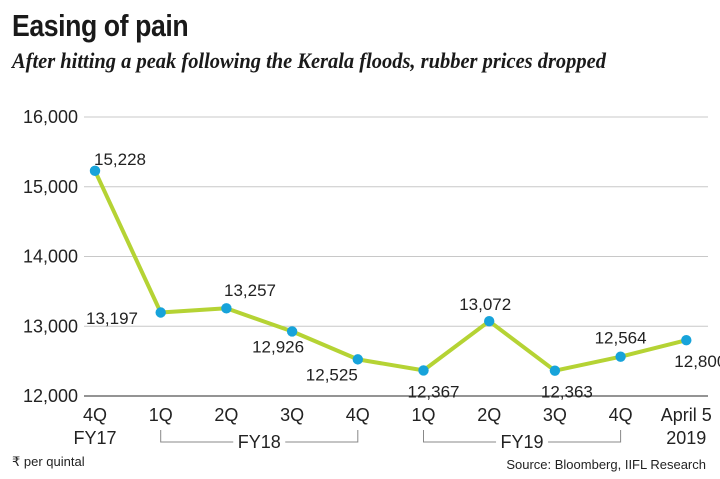 Image resolution: width=720 pixels, height=479 pixels. Describe the element at coordinates (120, 159) in the screenshot. I see `data-label: 15,228` at that location.